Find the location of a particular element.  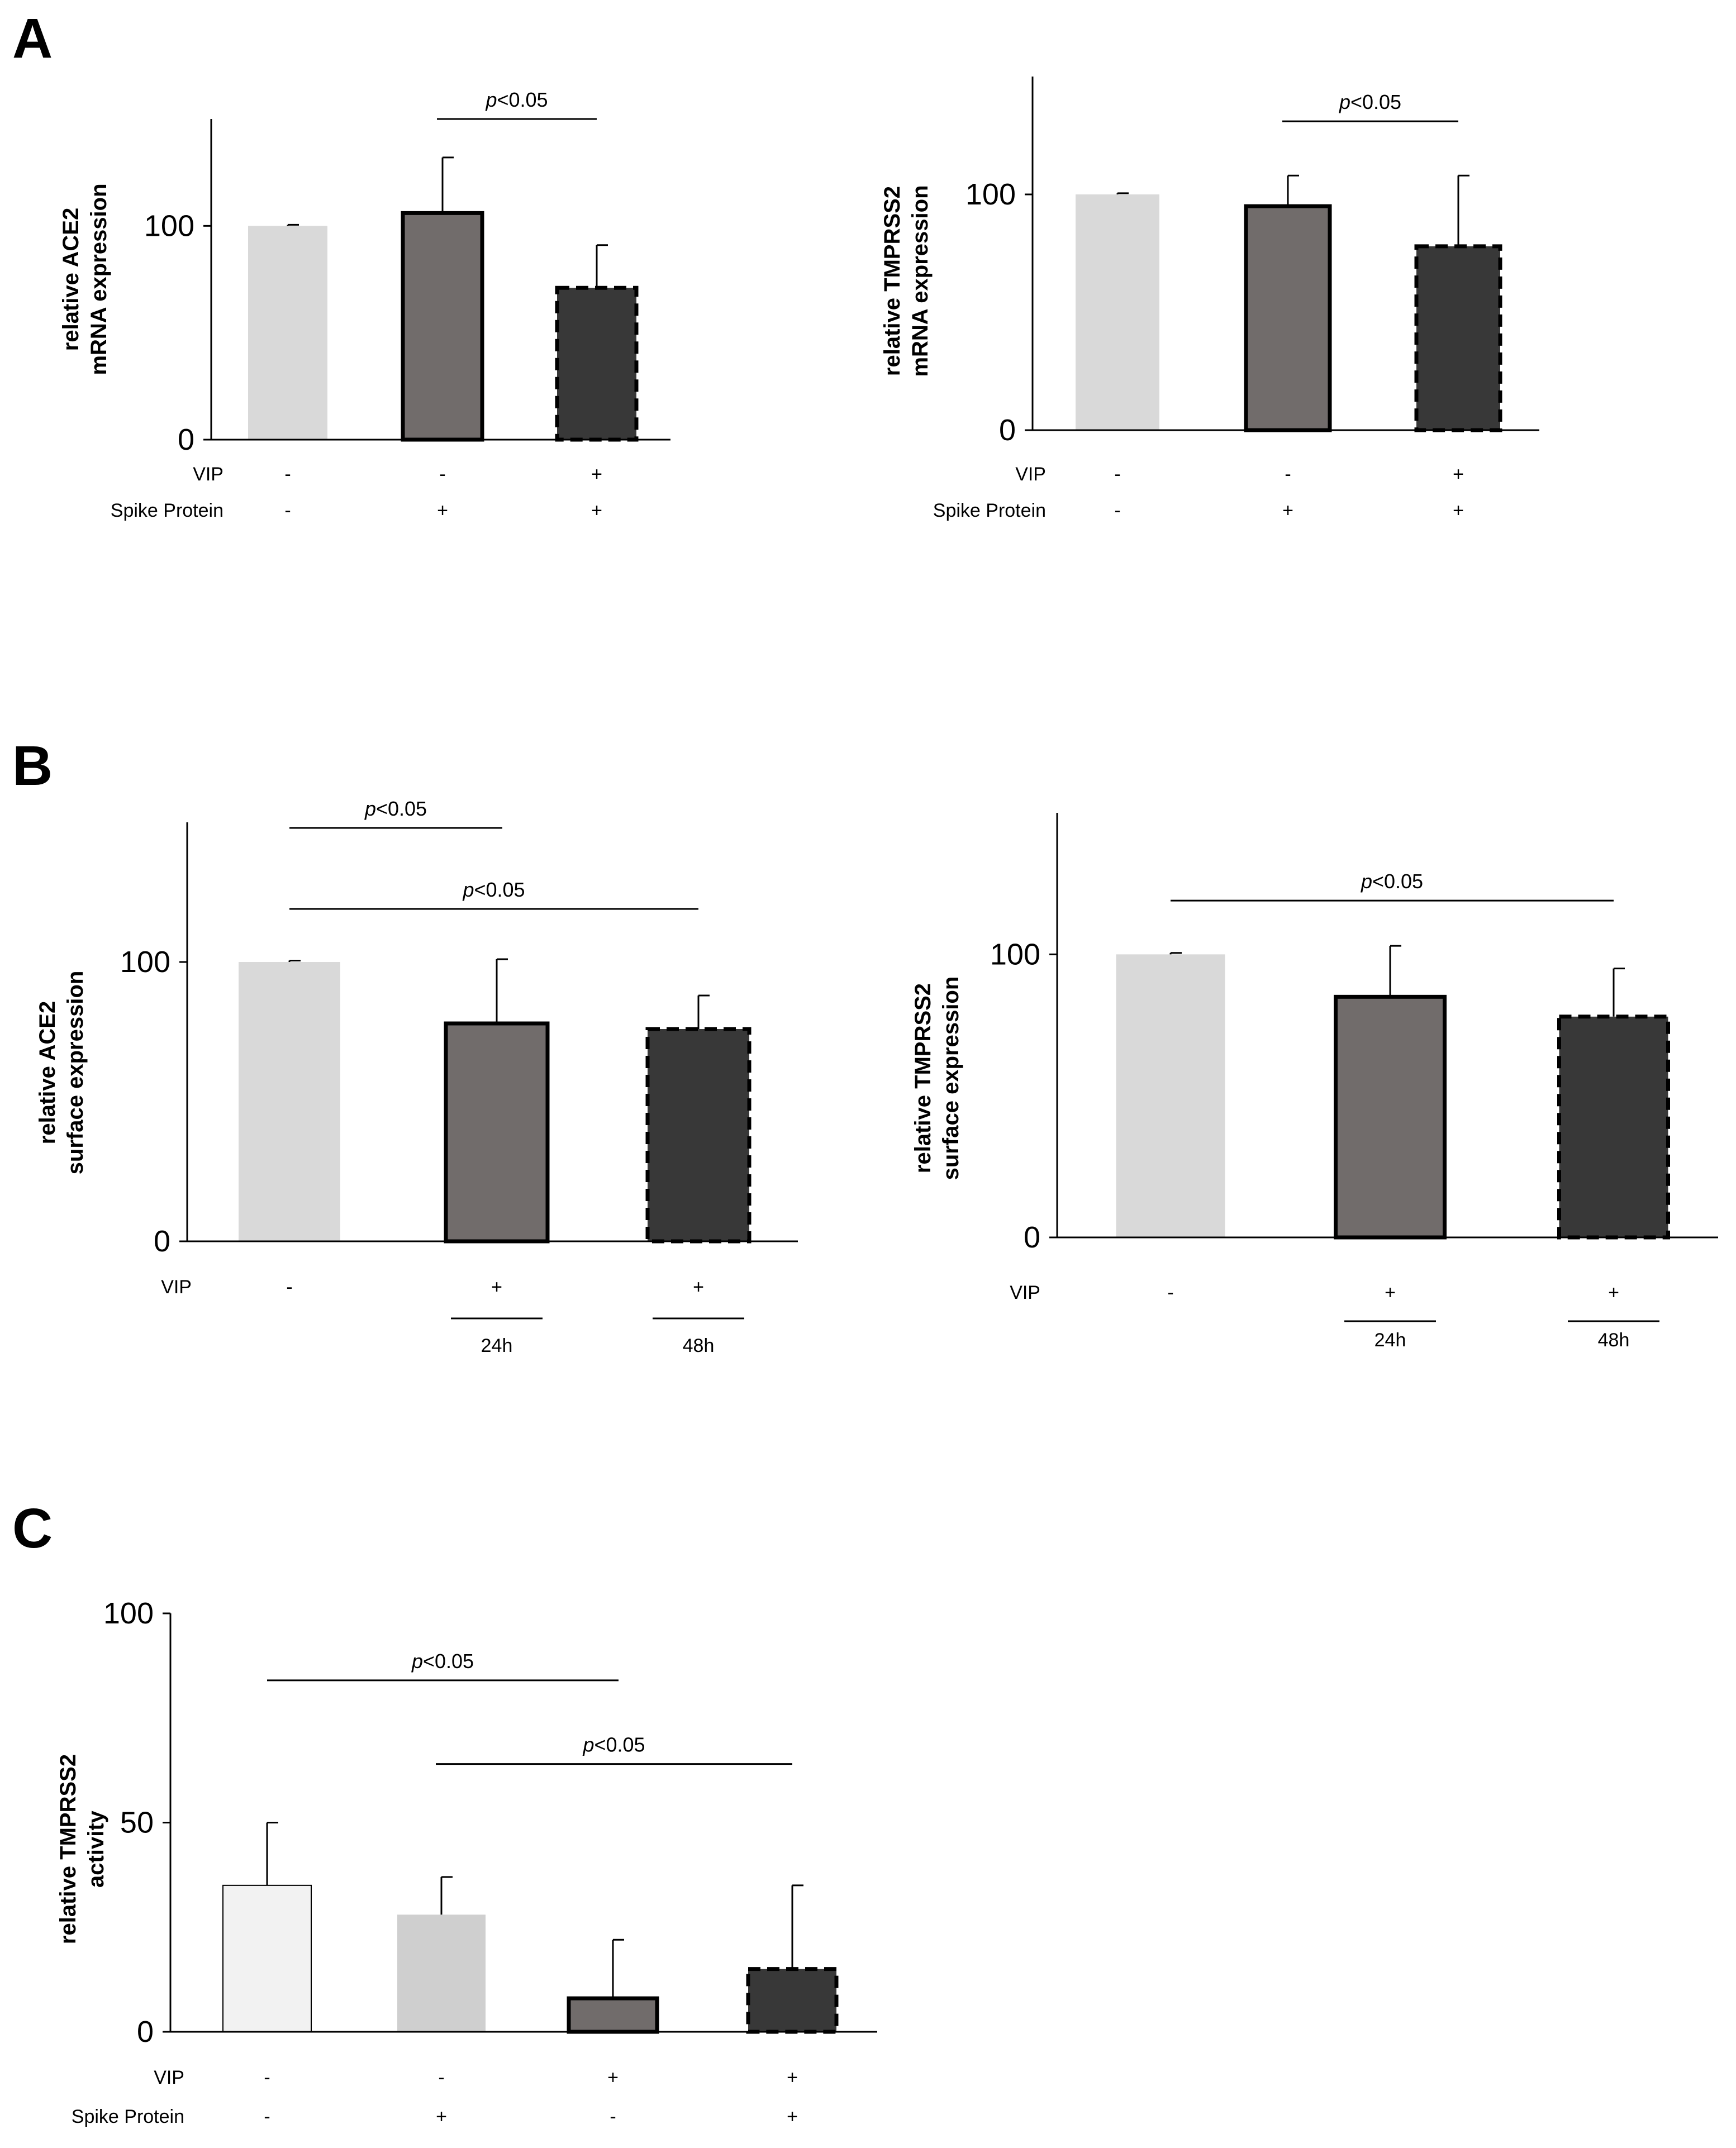

panel-letter-a: A is located at coordinates (32, 38).